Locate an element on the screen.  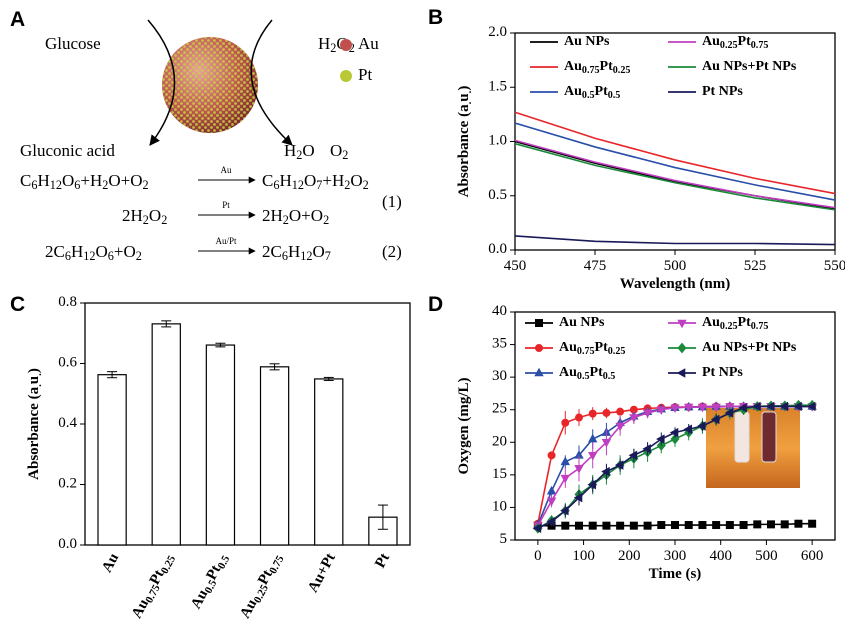
vial is located at coordinates (742, 437).